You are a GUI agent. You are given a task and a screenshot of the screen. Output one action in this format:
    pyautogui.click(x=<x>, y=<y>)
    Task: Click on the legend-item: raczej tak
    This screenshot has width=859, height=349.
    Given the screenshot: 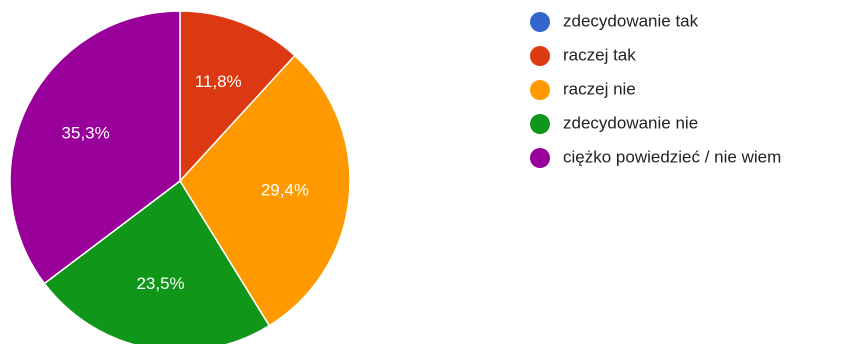 What is the action you would take?
    pyautogui.click(x=583, y=55)
    